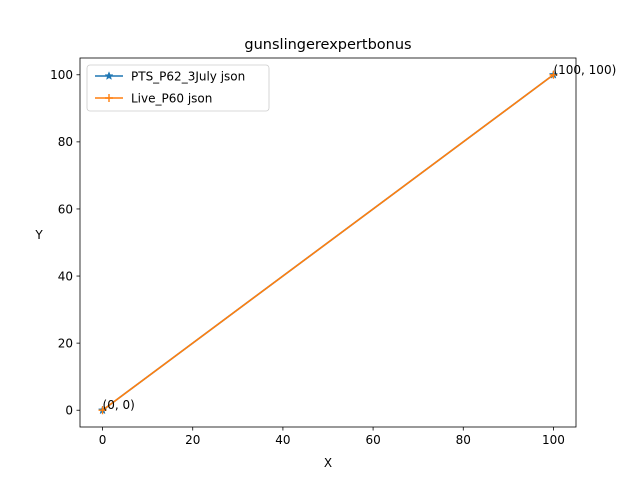 The width and height of the screenshot is (640, 484). I want to click on y-tick-label: 100, so click(61, 75).